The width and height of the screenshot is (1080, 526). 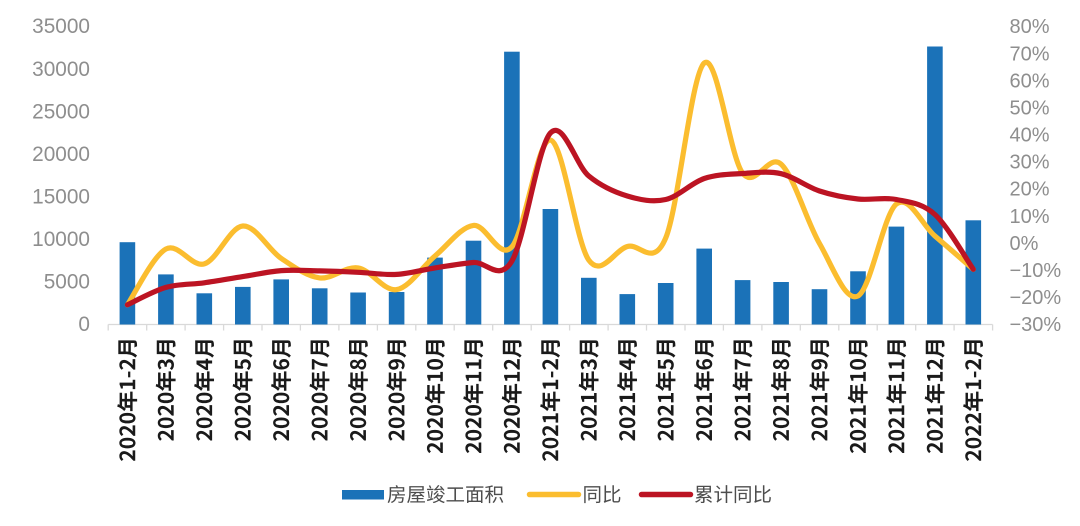 What do you see at coordinates (1036, 325) in the screenshot?
I see `svg-text: −30%` at bounding box center [1036, 325].